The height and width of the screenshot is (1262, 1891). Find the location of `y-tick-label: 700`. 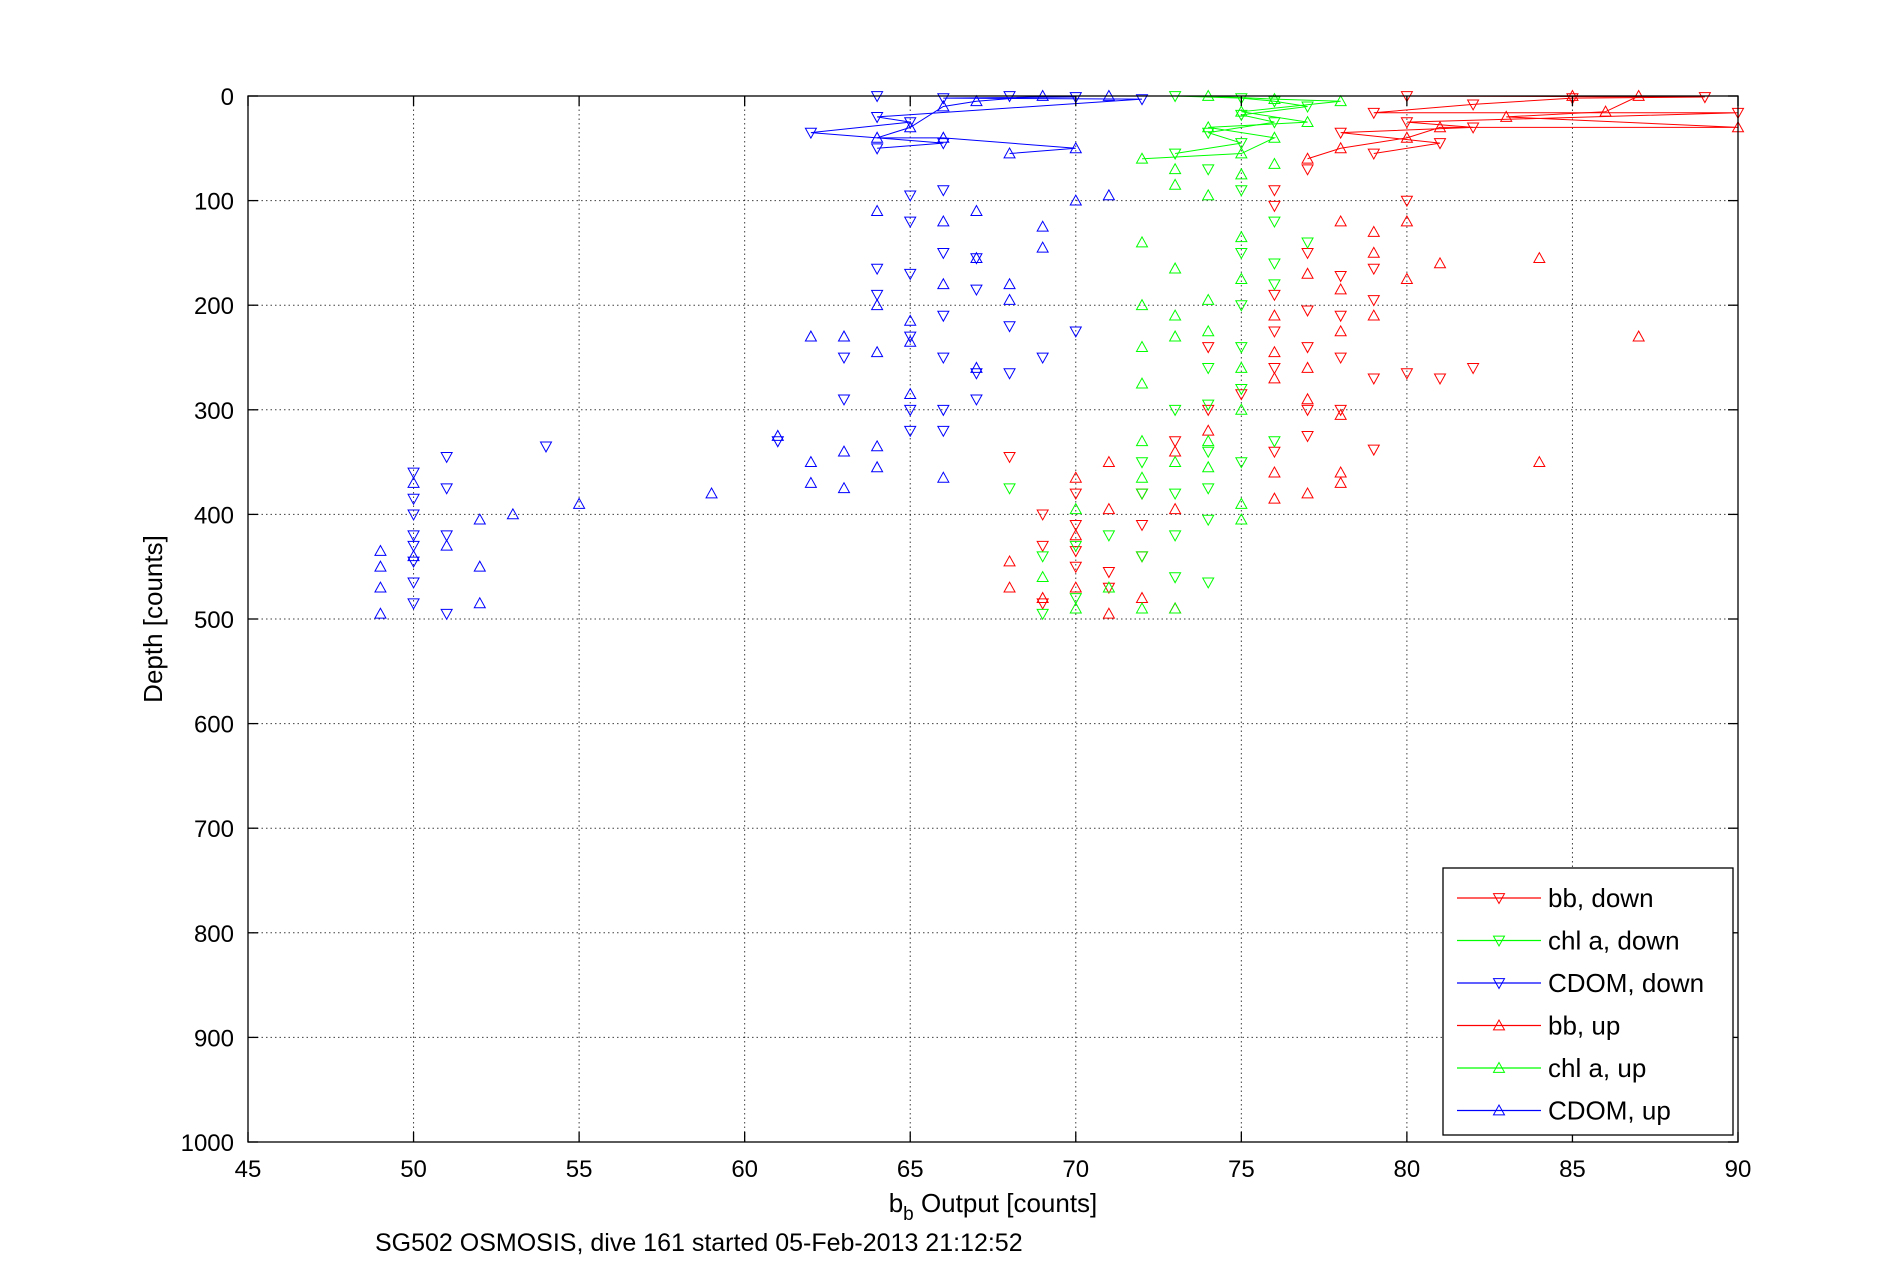

y-tick-label: 700 is located at coordinates (214, 829).